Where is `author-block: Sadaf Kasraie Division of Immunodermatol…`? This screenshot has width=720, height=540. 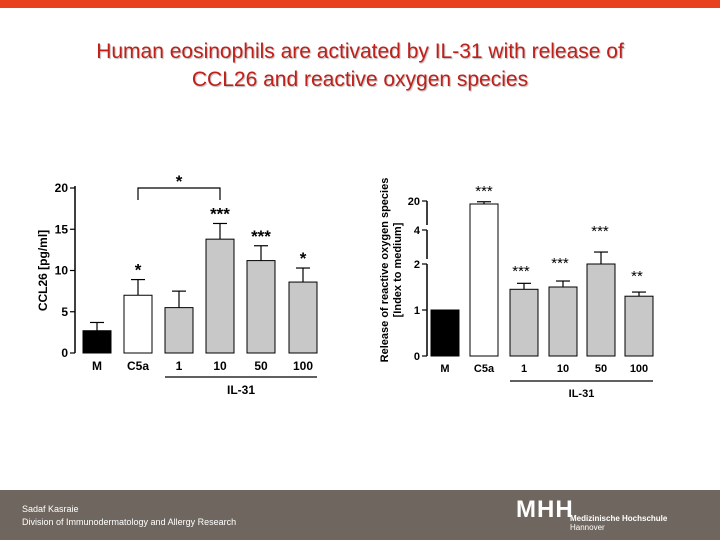
author-block: Sadaf Kasraie Division of Immunodermatol… is located at coordinates (129, 516).